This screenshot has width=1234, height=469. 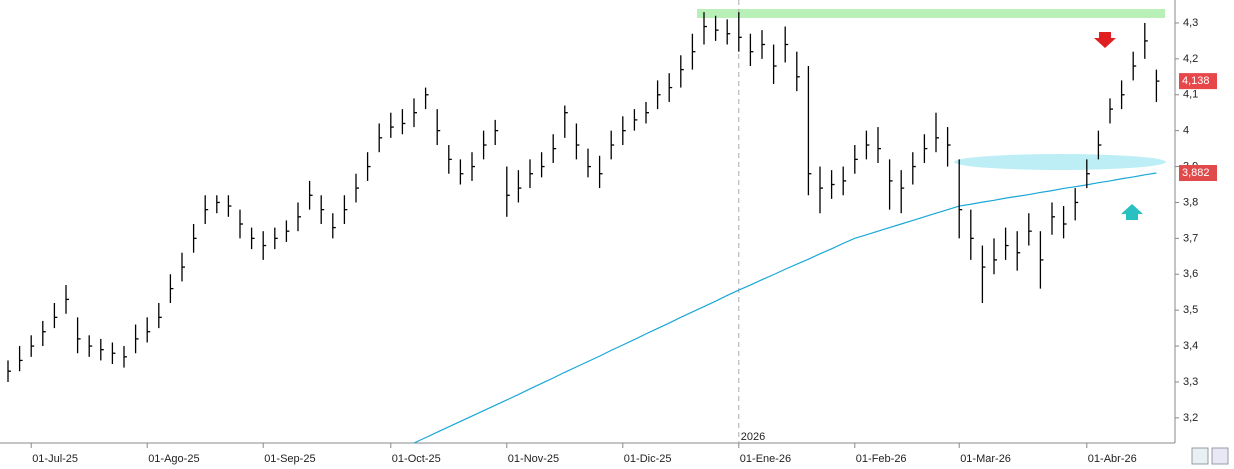 What do you see at coordinates (1060, 162) in the screenshot?
I see `support-zone` at bounding box center [1060, 162].